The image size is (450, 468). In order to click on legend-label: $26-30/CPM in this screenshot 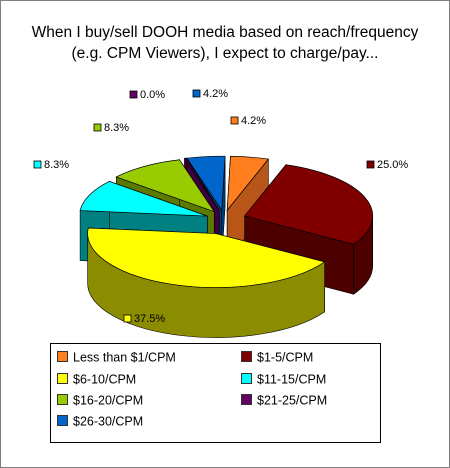, I will do `click(108, 421)`.